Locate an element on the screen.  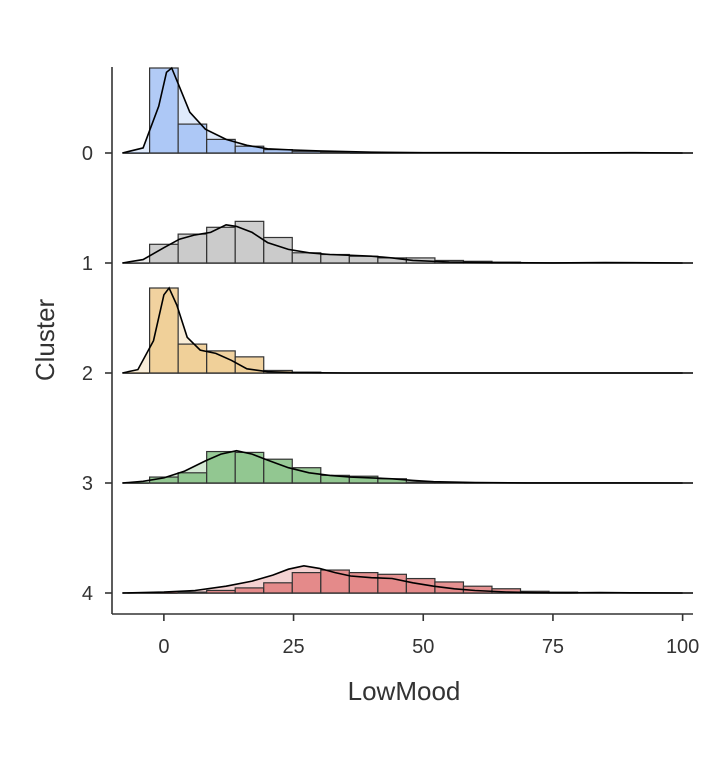
y-tick-label: 2 is located at coordinates (87, 374).